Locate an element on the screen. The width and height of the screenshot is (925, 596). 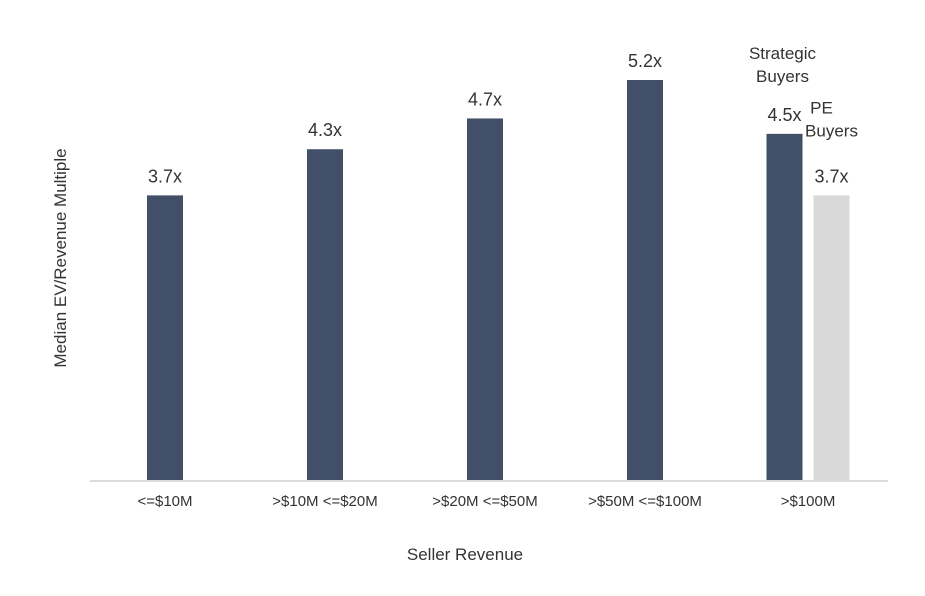
value-label-strategic-4: 4.5x is located at coordinates (784, 115).